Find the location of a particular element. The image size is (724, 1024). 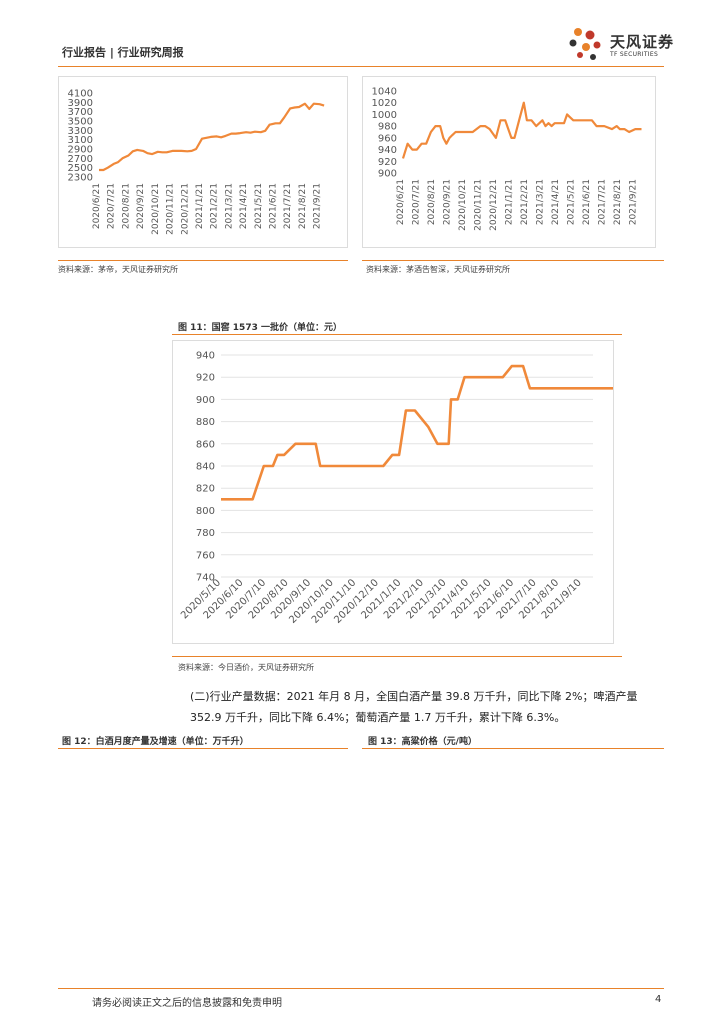

brand-name: 天风证券 is located at coordinates (642, 42).